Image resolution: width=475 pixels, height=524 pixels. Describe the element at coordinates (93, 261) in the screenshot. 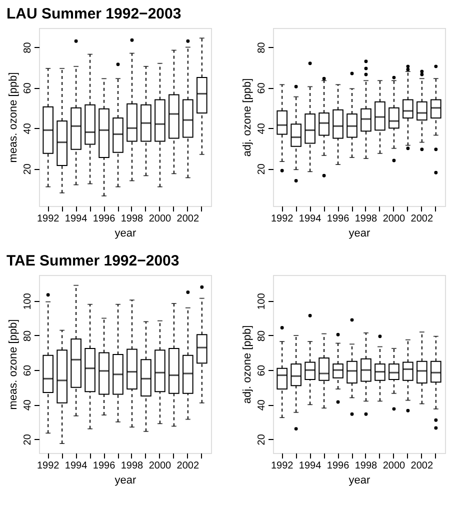

I see `chart-title: TAE Summer 1992−2003` at that location.